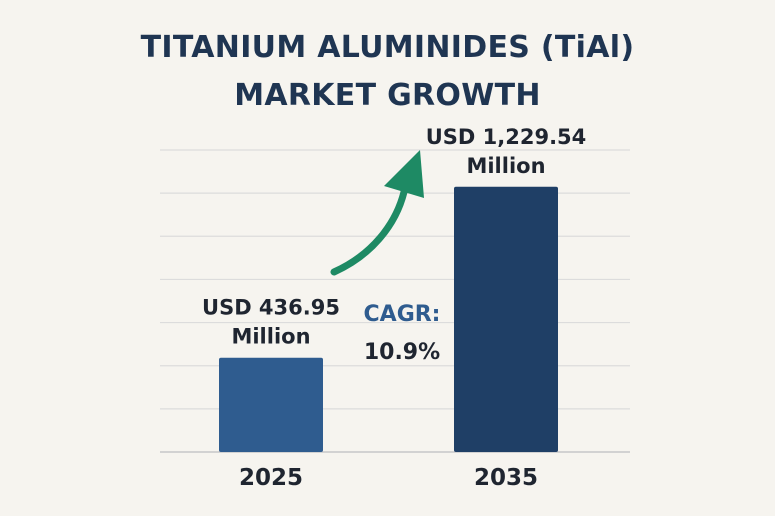 This screenshot has height=516, width=775. What do you see at coordinates (271, 478) in the screenshot?
I see `x-tick-label-2025: 2025` at bounding box center [271, 478].